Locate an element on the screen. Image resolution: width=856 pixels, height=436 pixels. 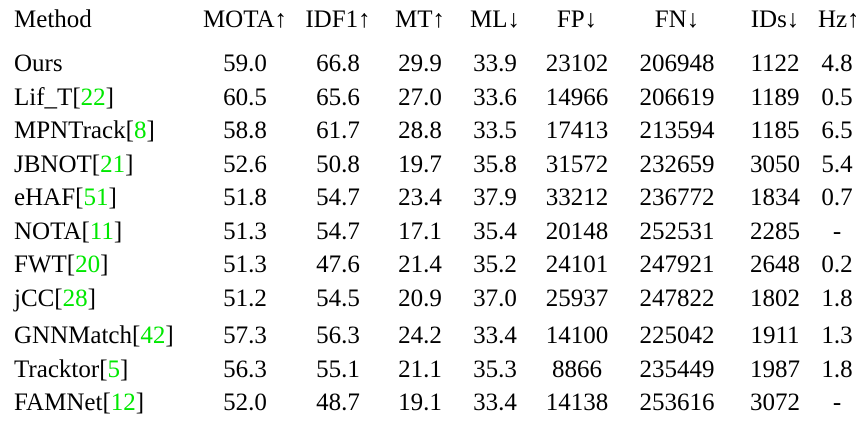
table-row: NOTA[11] 51.3 54.7 17.1 35.4 20148 252531 2285 - is located at coordinates (428, 232).